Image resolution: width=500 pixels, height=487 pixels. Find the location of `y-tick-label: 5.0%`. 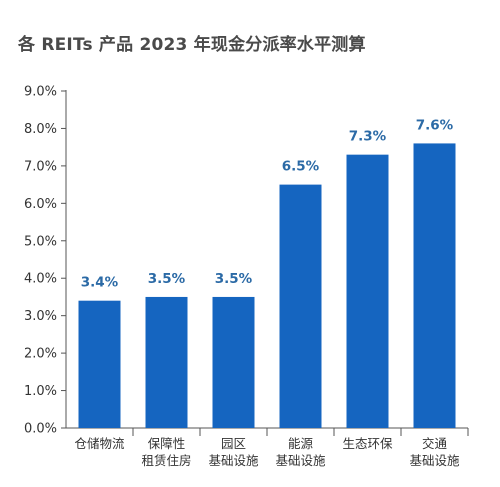

y-tick-label: 5.0% is located at coordinates (40, 241).